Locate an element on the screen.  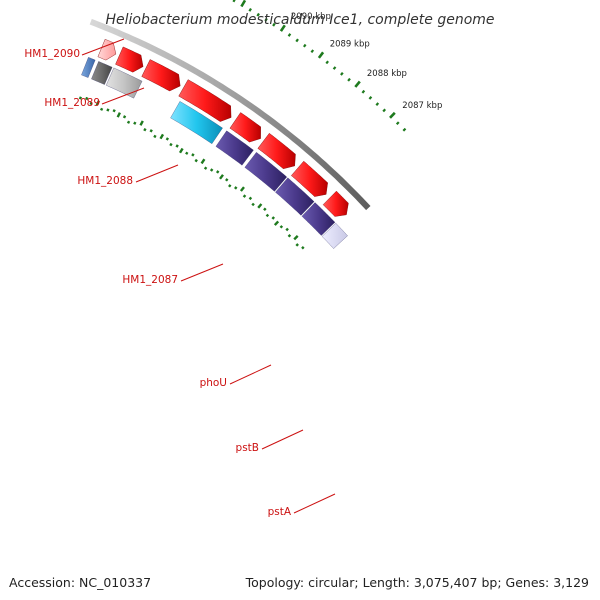
gene-label: HM1_2088 is located at coordinates (105, 181).